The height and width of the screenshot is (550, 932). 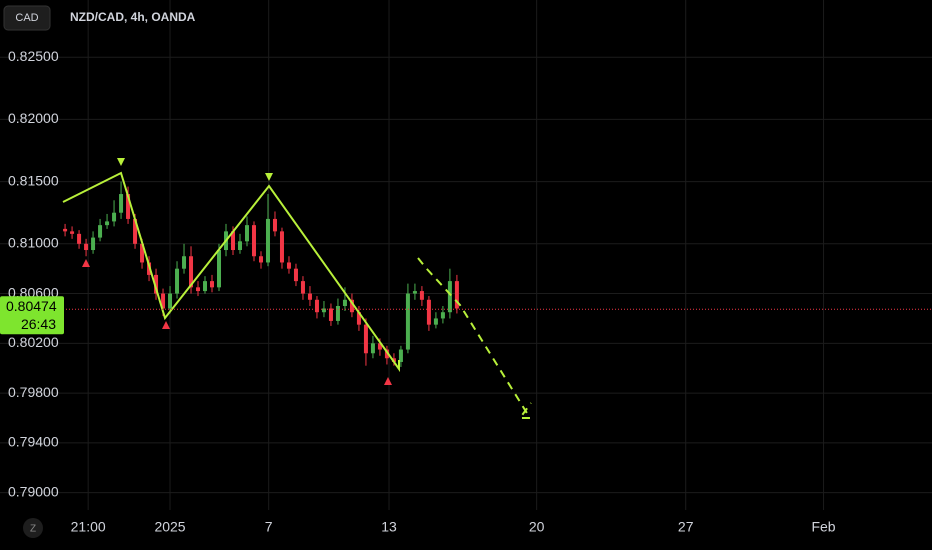 I want to click on x-tick-label: 7, so click(x=269, y=527).